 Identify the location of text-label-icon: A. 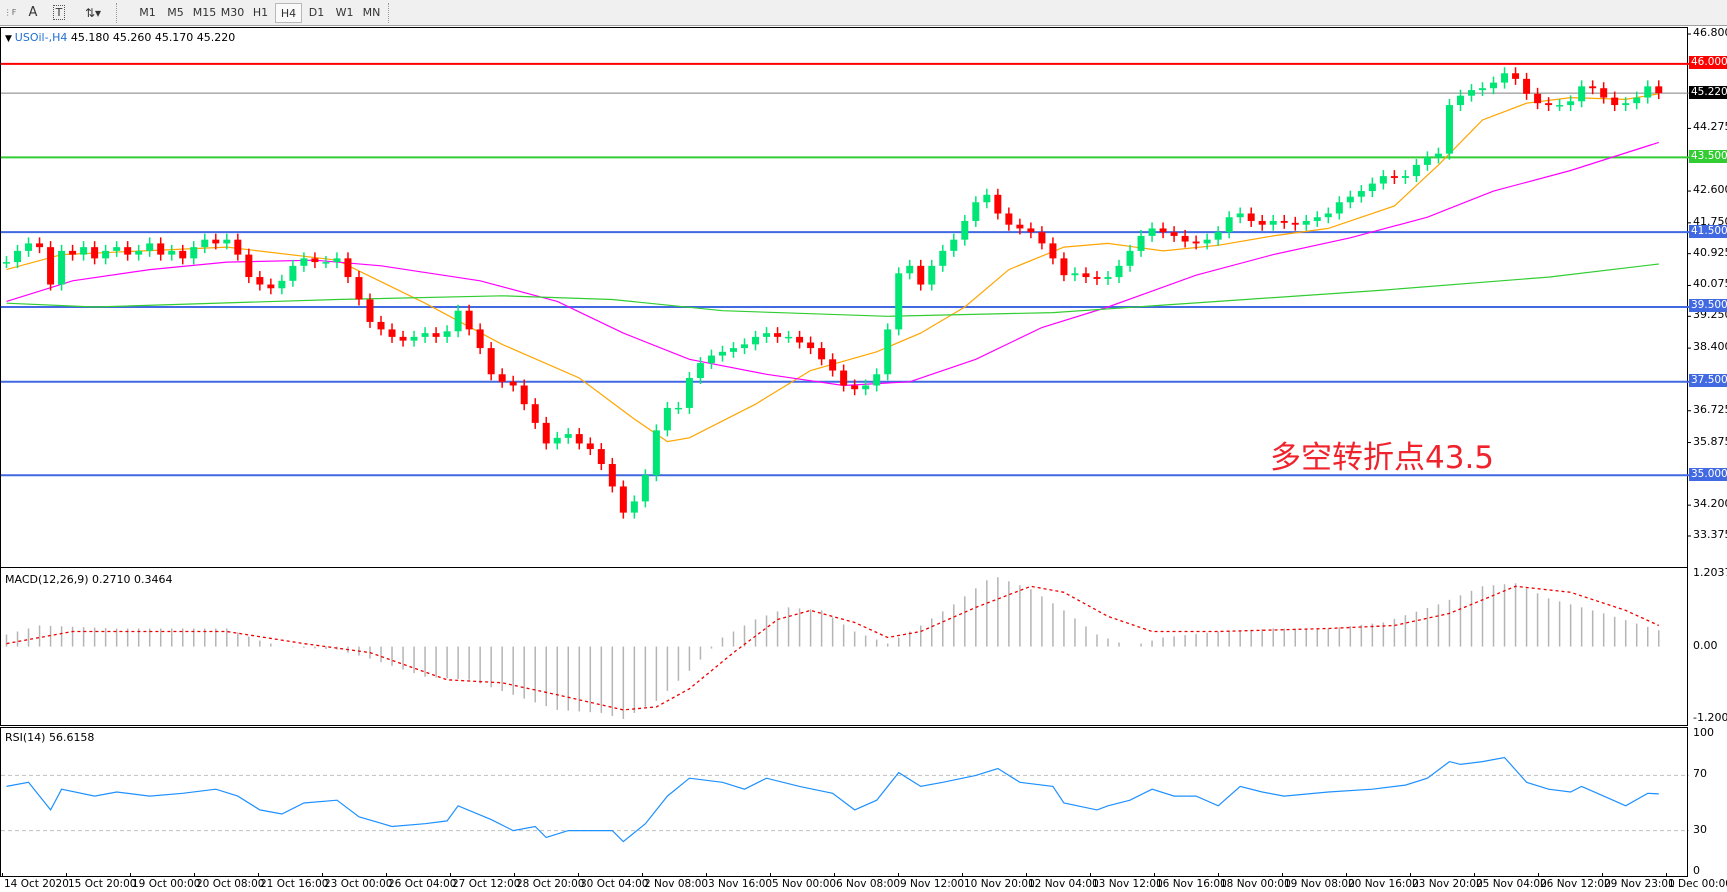
(33, 12).